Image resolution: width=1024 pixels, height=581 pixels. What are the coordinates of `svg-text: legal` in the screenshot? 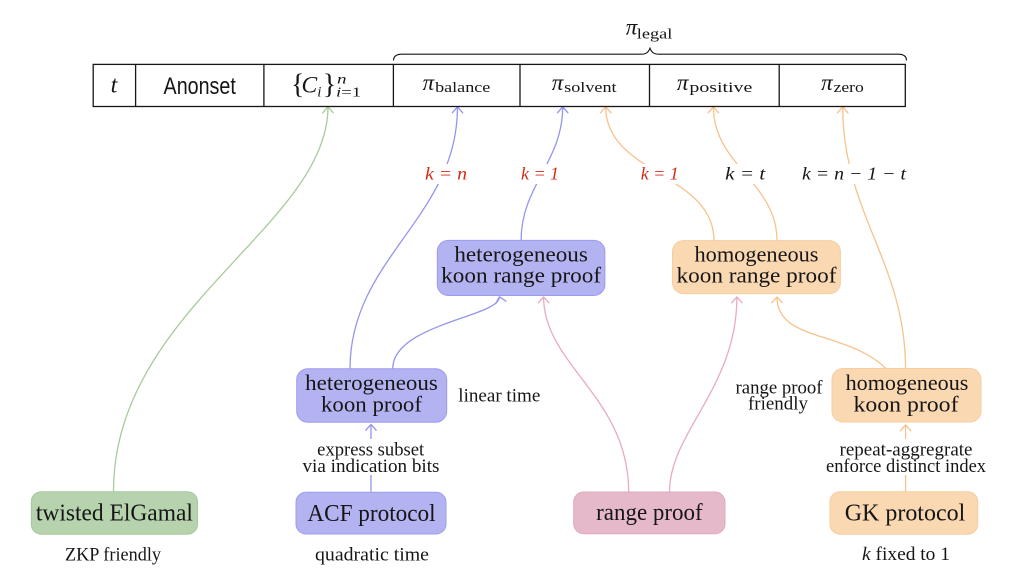 It's located at (655, 35).